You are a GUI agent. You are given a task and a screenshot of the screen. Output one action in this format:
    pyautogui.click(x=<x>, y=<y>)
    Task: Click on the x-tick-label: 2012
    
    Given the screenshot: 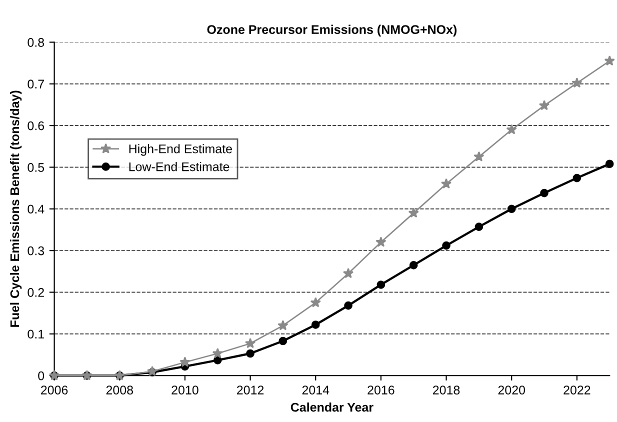 What is the action you would take?
    pyautogui.click(x=250, y=390)
    